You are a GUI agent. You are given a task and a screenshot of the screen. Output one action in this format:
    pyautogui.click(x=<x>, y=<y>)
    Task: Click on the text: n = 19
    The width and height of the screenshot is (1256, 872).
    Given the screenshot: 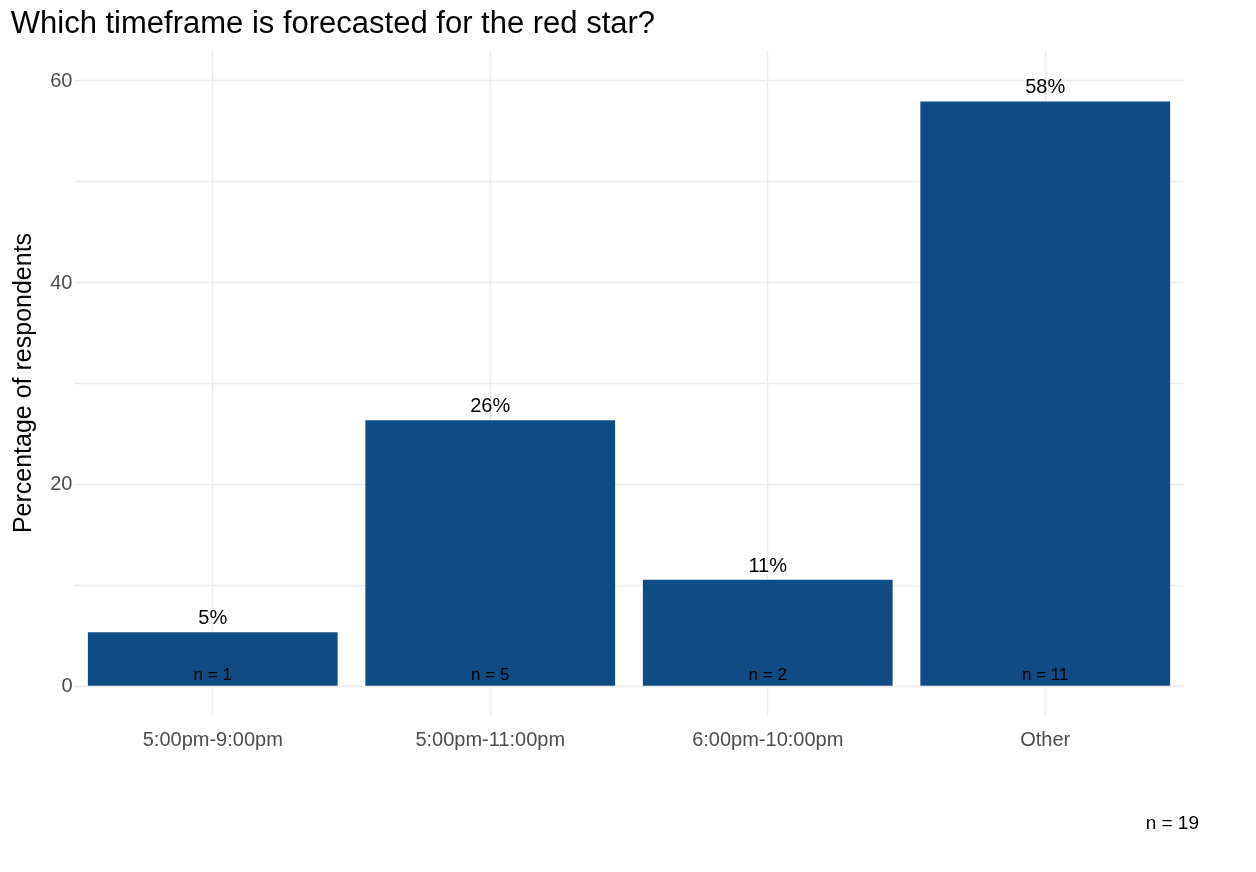 What is the action you would take?
    pyautogui.click(x=1172, y=822)
    